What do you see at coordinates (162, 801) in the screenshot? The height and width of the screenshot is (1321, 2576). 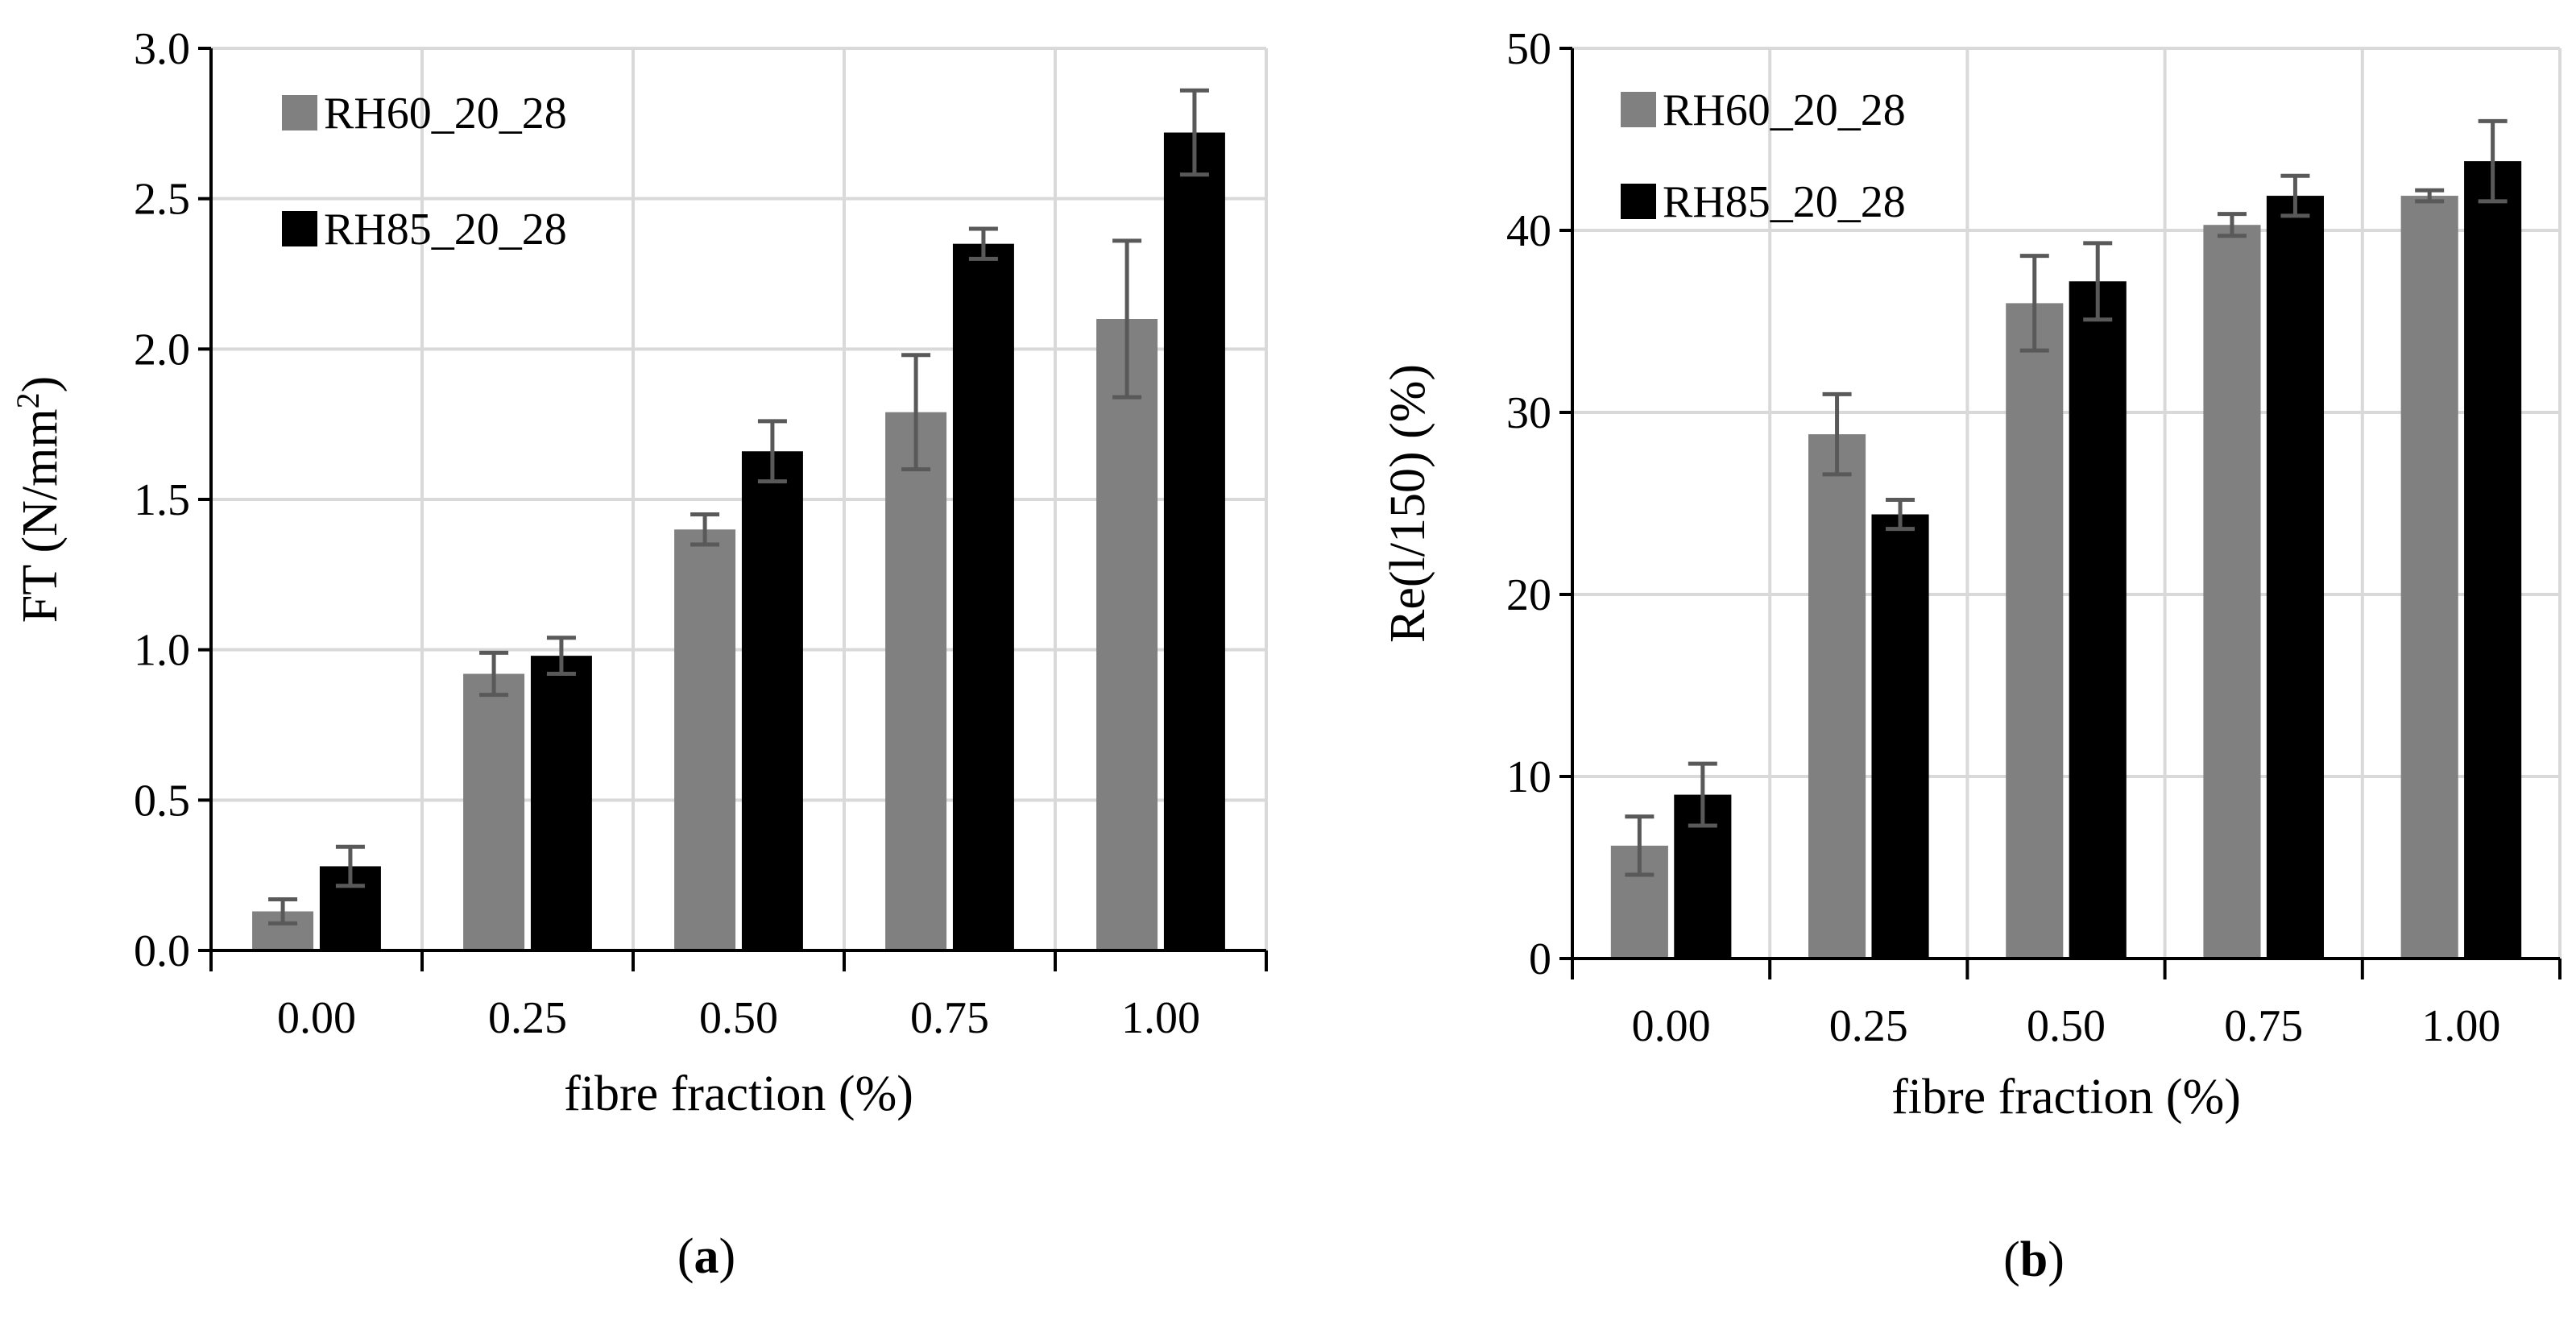 I see `y-tick-label: 0.5` at bounding box center [162, 801].